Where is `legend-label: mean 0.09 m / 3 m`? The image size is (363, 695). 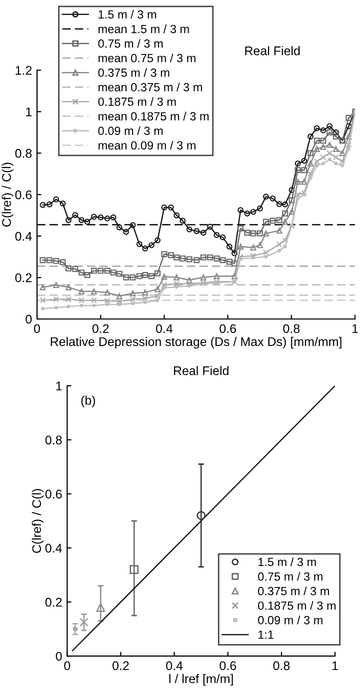 legend-label: mean 0.09 m / 3 m is located at coordinates (147, 145).